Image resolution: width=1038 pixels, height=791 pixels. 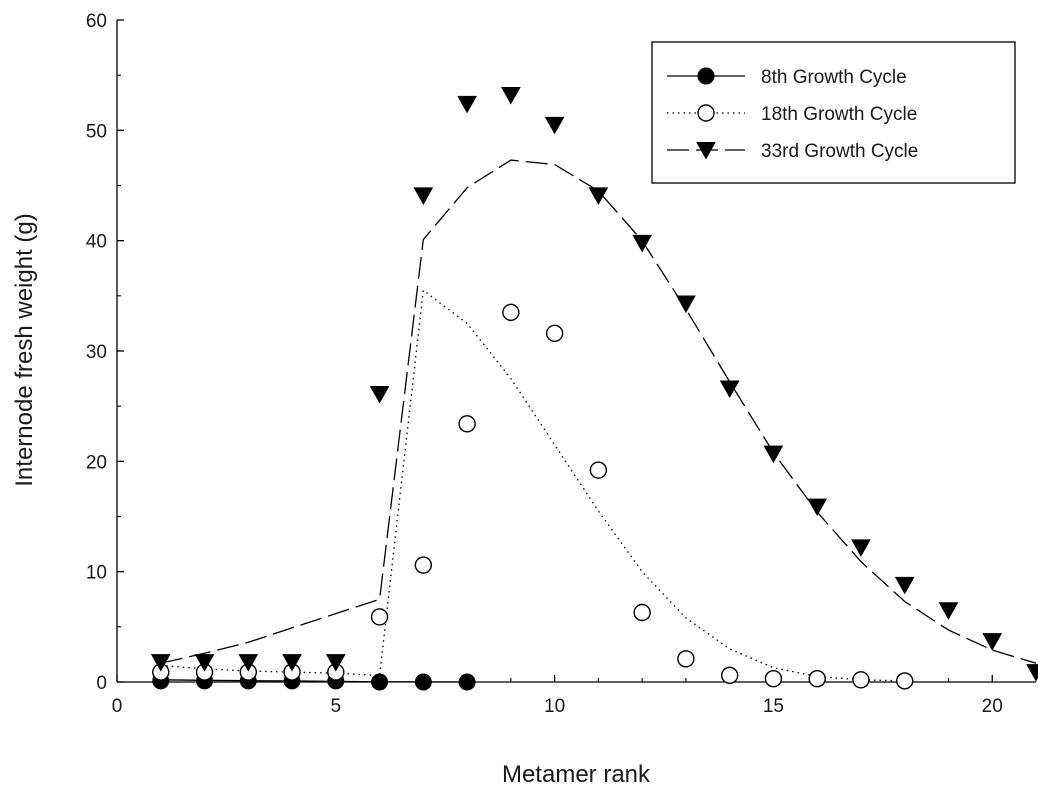 I want to click on y-tick-label: 0, so click(x=101, y=683).